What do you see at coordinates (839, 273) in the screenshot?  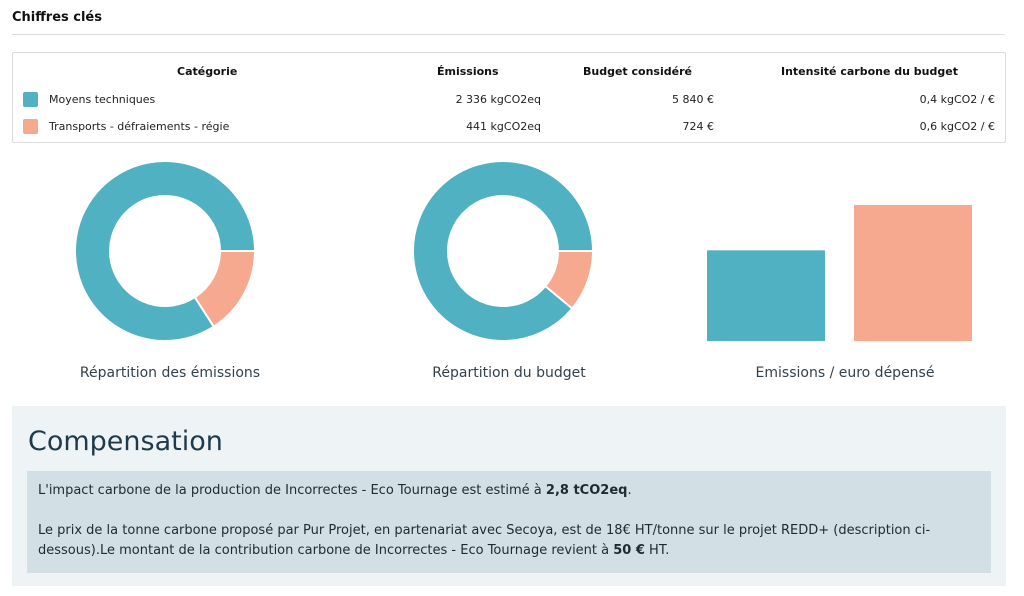 I see `intensity-bar-chart` at bounding box center [839, 273].